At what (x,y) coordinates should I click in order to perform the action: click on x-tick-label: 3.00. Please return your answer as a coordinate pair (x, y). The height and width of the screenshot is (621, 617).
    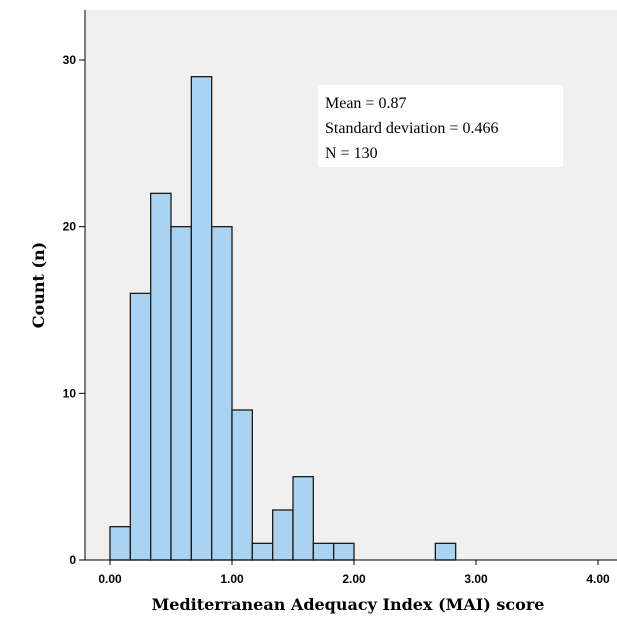
    Looking at the image, I should click on (476, 579).